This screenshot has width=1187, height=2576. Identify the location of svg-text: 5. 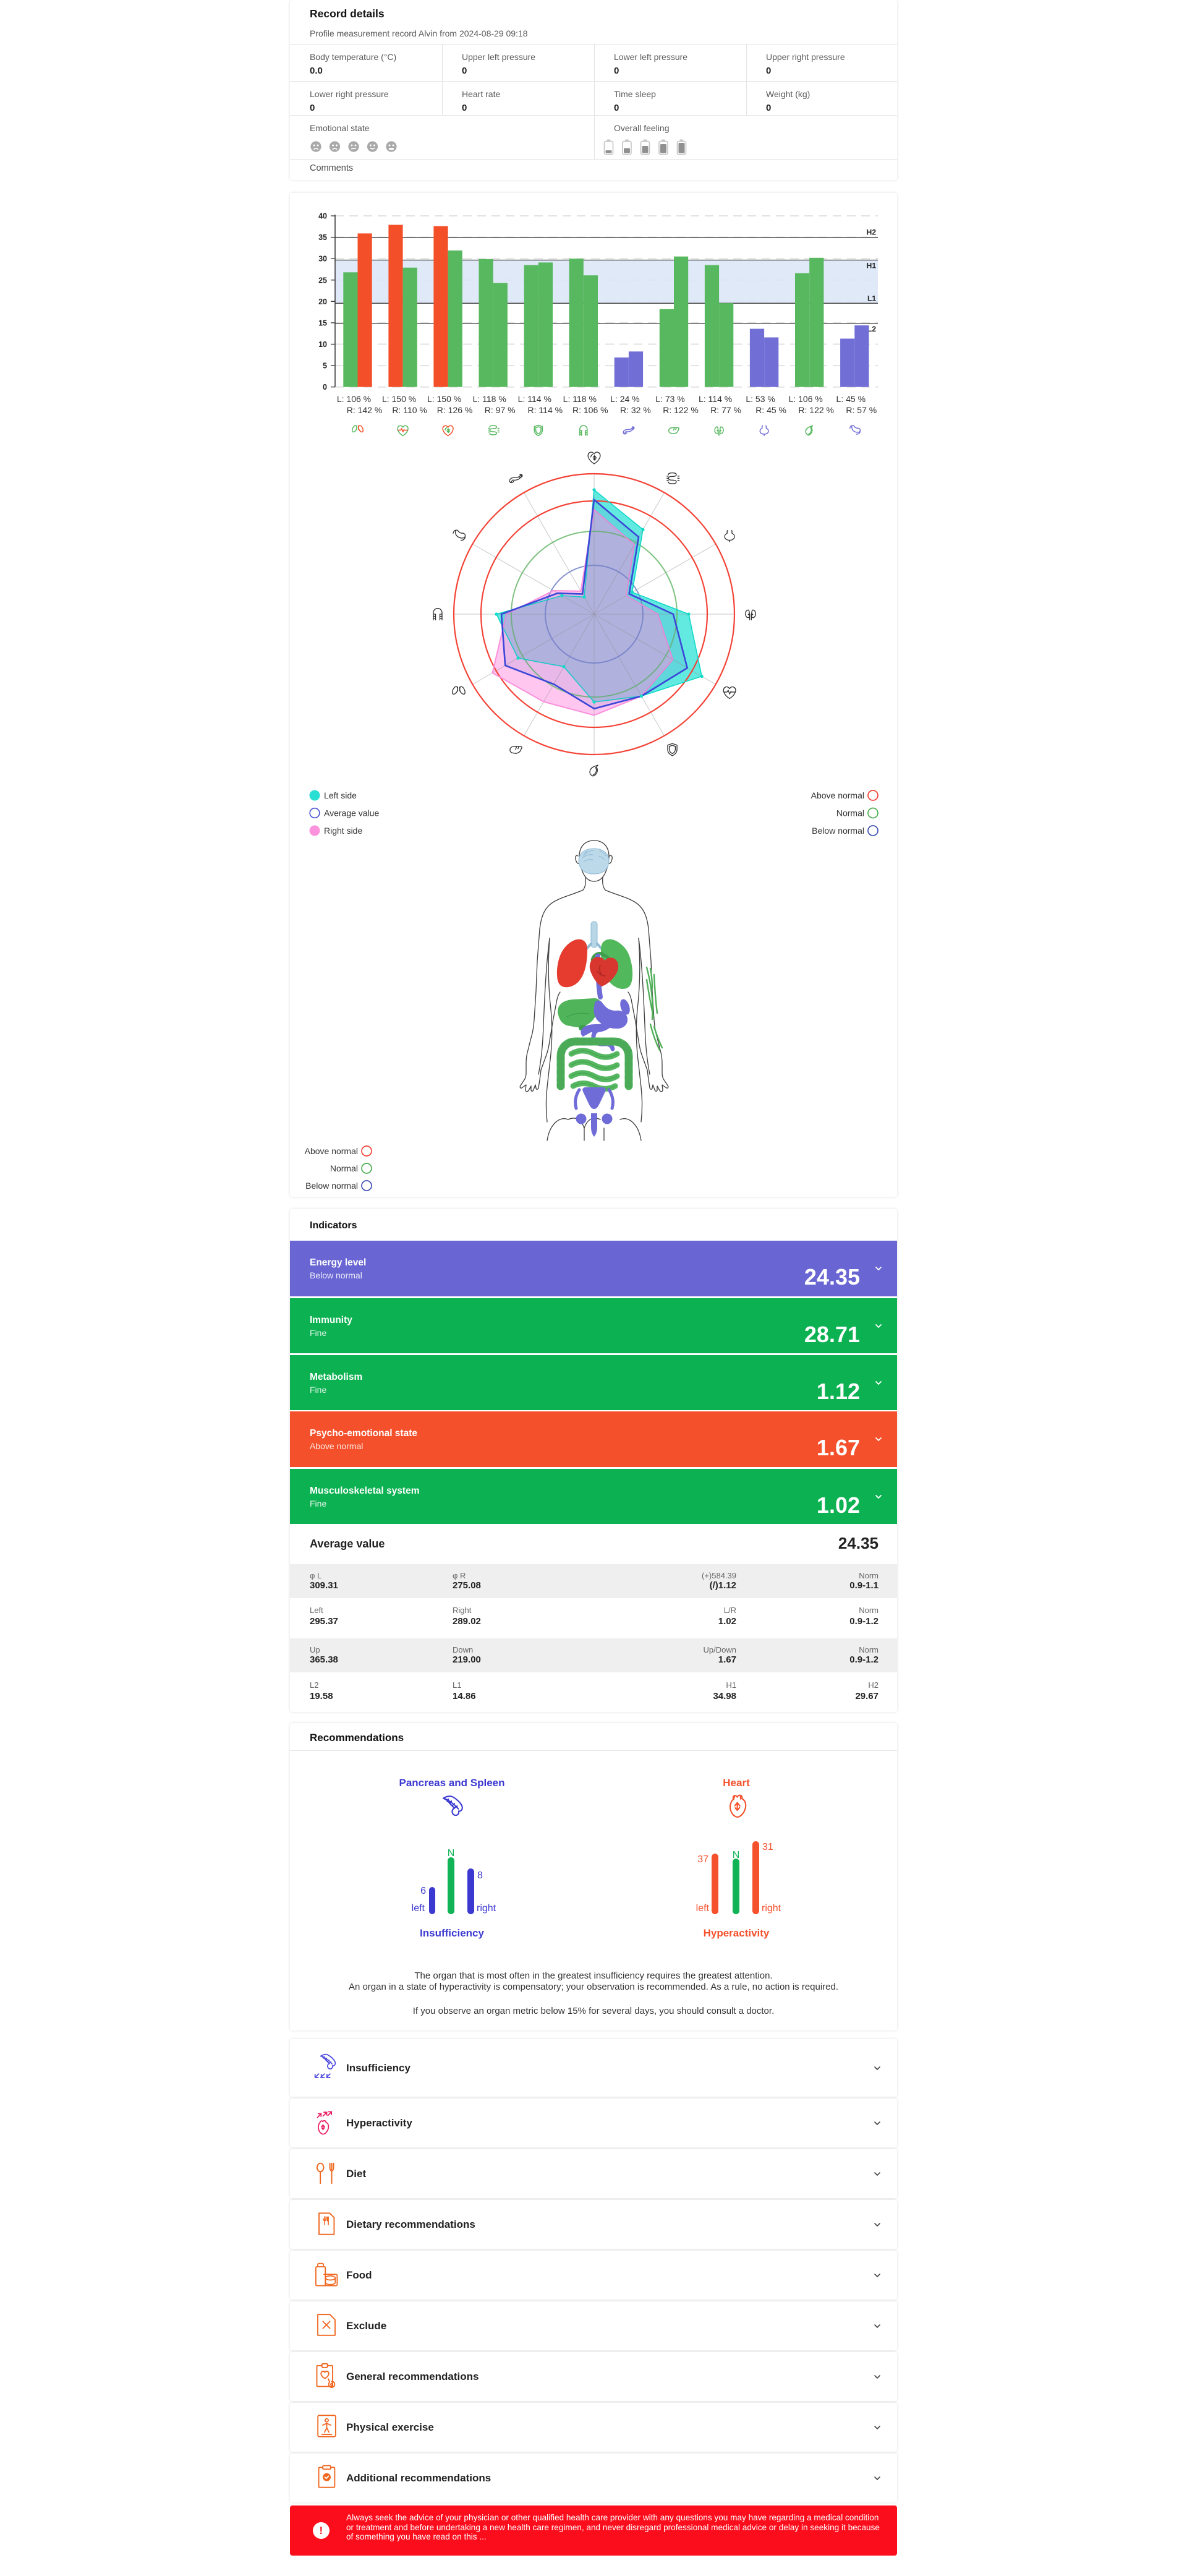
(325, 366).